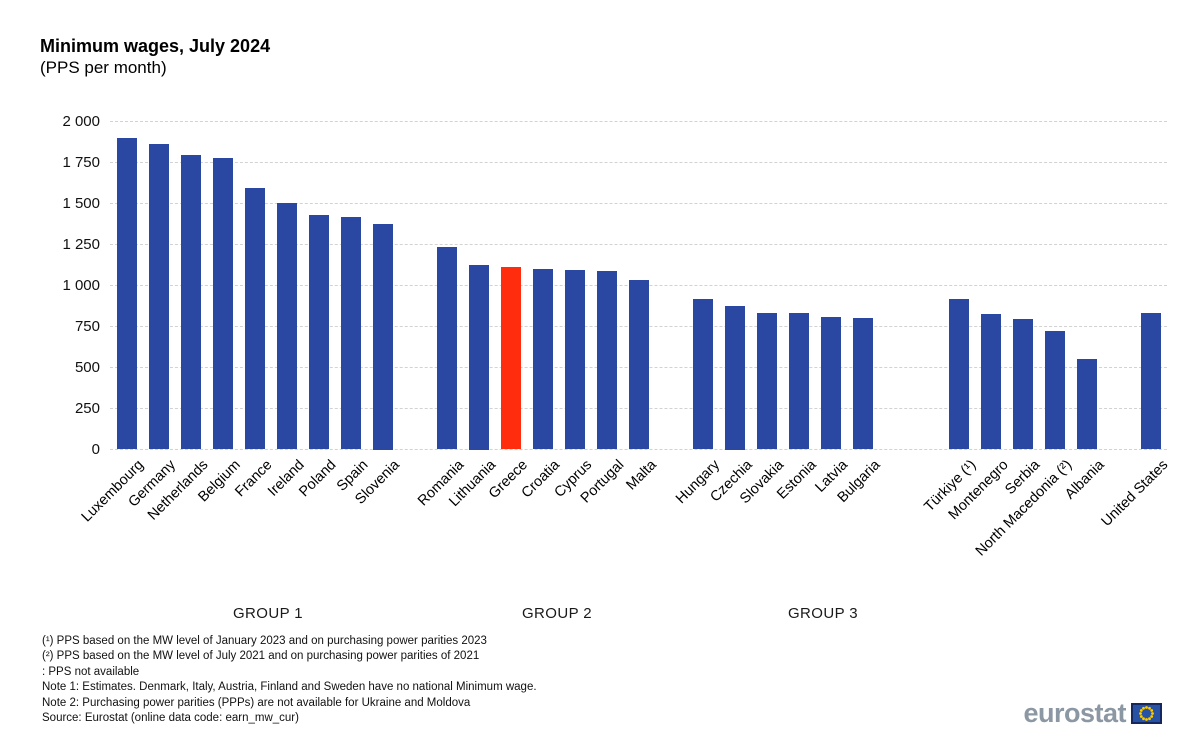 The image size is (1192, 750). What do you see at coordinates (191, 302) in the screenshot?
I see `bar-netherlands` at bounding box center [191, 302].